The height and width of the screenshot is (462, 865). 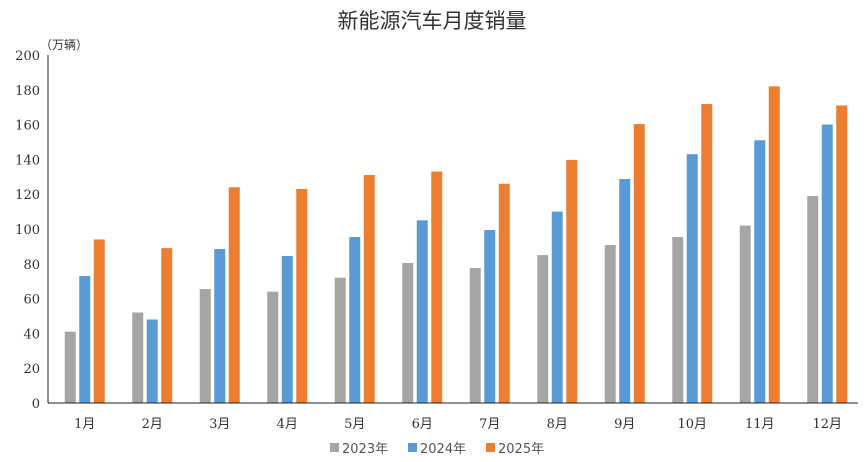 What do you see at coordinates (152, 361) in the screenshot?
I see `bar-2024年-2月` at bounding box center [152, 361].